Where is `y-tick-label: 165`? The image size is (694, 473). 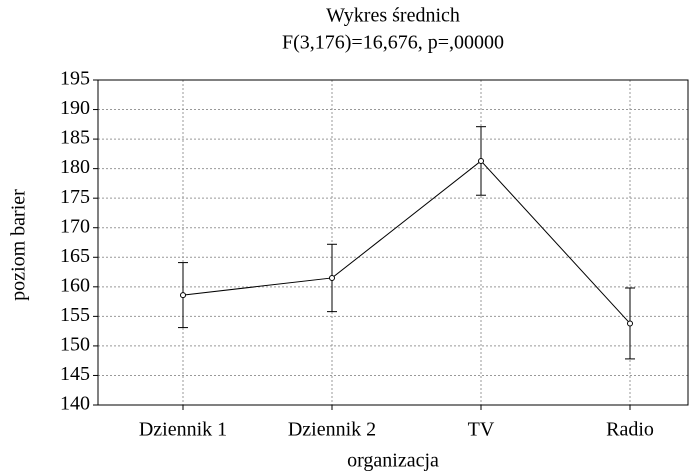
y-tick-label: 165 is located at coordinates (75, 256).